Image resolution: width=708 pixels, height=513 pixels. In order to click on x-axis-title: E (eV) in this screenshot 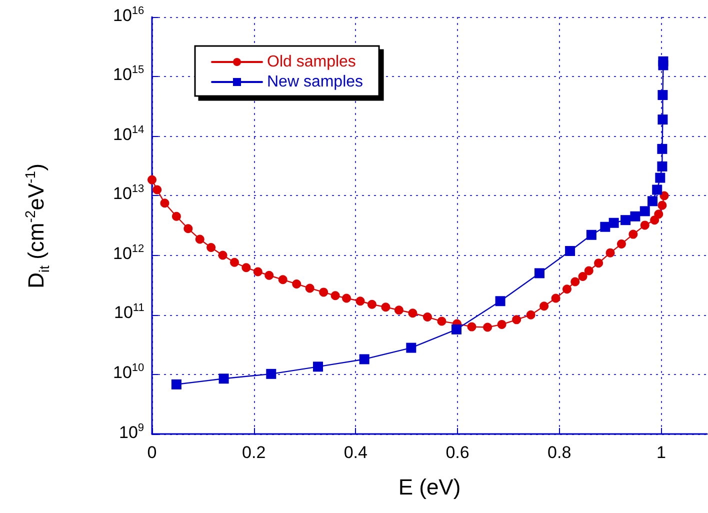, I will do `click(429, 487)`.